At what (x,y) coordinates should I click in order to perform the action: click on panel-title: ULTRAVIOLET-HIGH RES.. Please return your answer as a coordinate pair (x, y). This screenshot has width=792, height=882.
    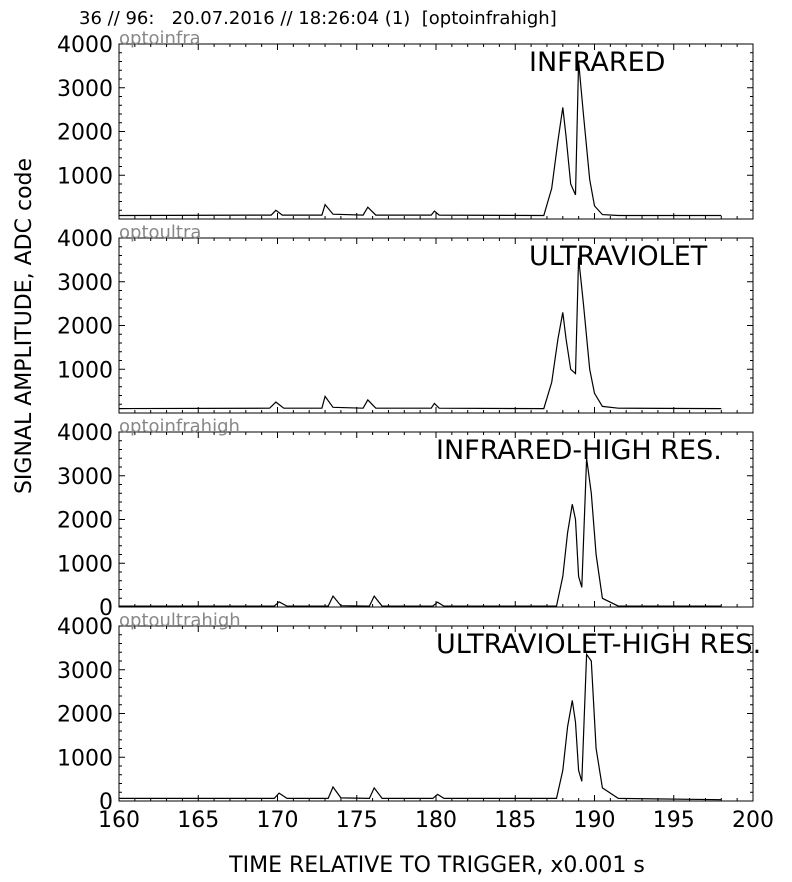
    Looking at the image, I should click on (598, 644).